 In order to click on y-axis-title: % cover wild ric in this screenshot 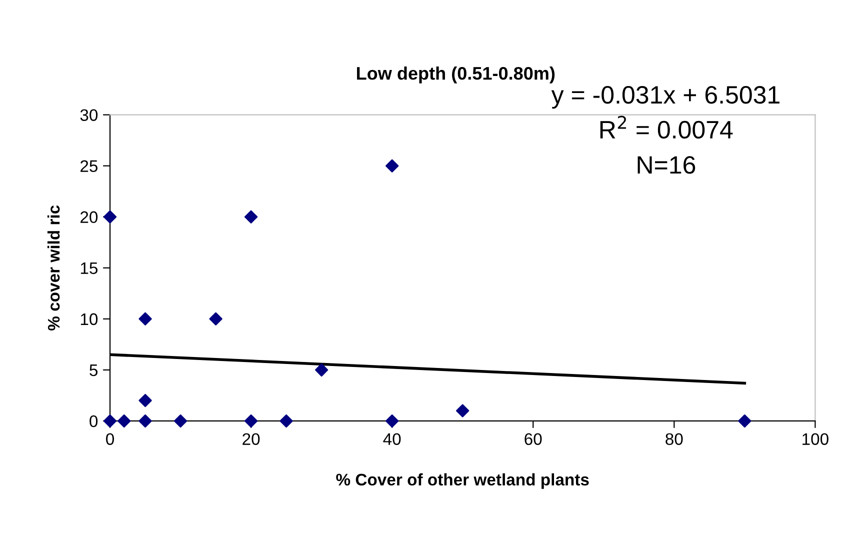, I will do `click(53, 267)`.